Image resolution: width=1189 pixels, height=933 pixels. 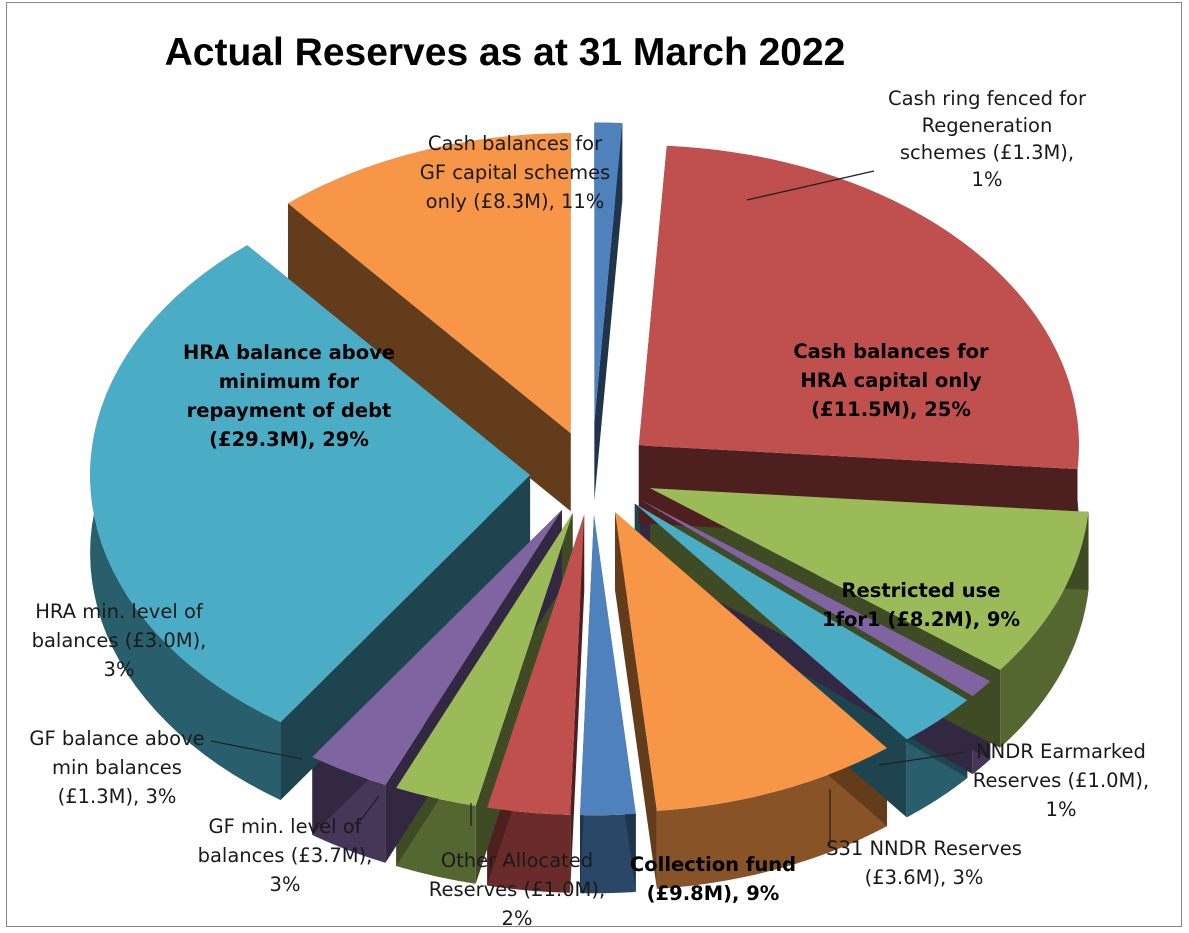 I want to click on slice-label-9-line-2: min balances, so click(x=117, y=767).